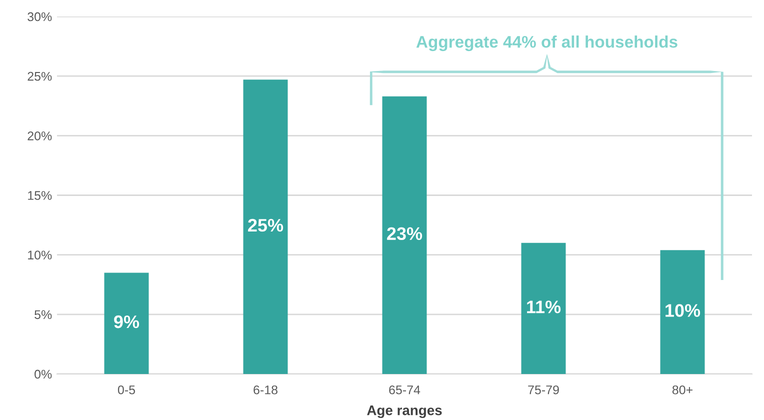 This screenshot has width=764, height=420. I want to click on x-tick-label: 80+, so click(682, 389).